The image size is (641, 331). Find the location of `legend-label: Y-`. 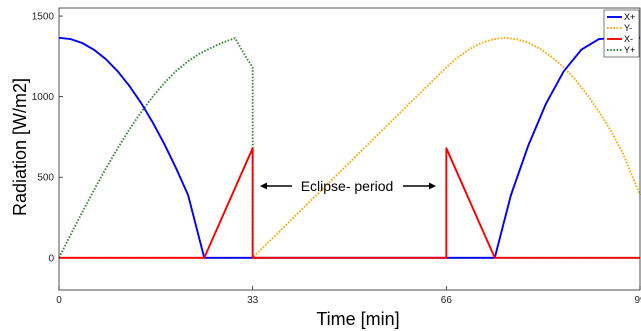

legend-label: Y- is located at coordinates (628, 28).